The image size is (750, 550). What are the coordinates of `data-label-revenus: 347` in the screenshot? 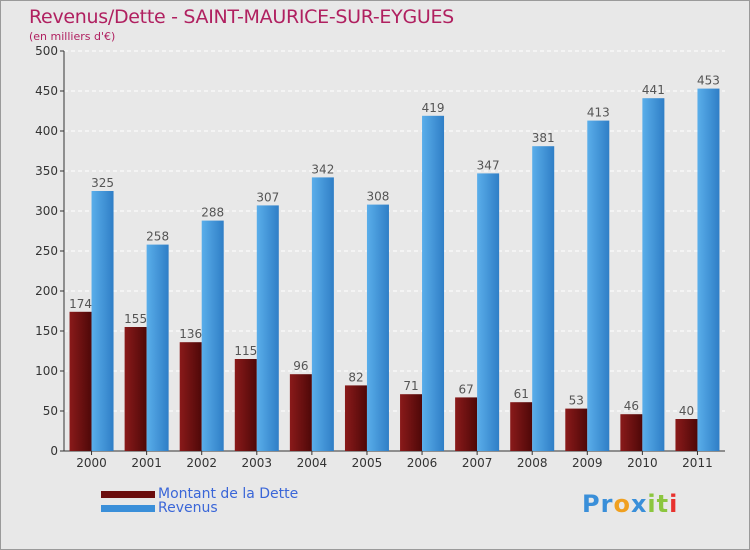 It's located at (488, 165).